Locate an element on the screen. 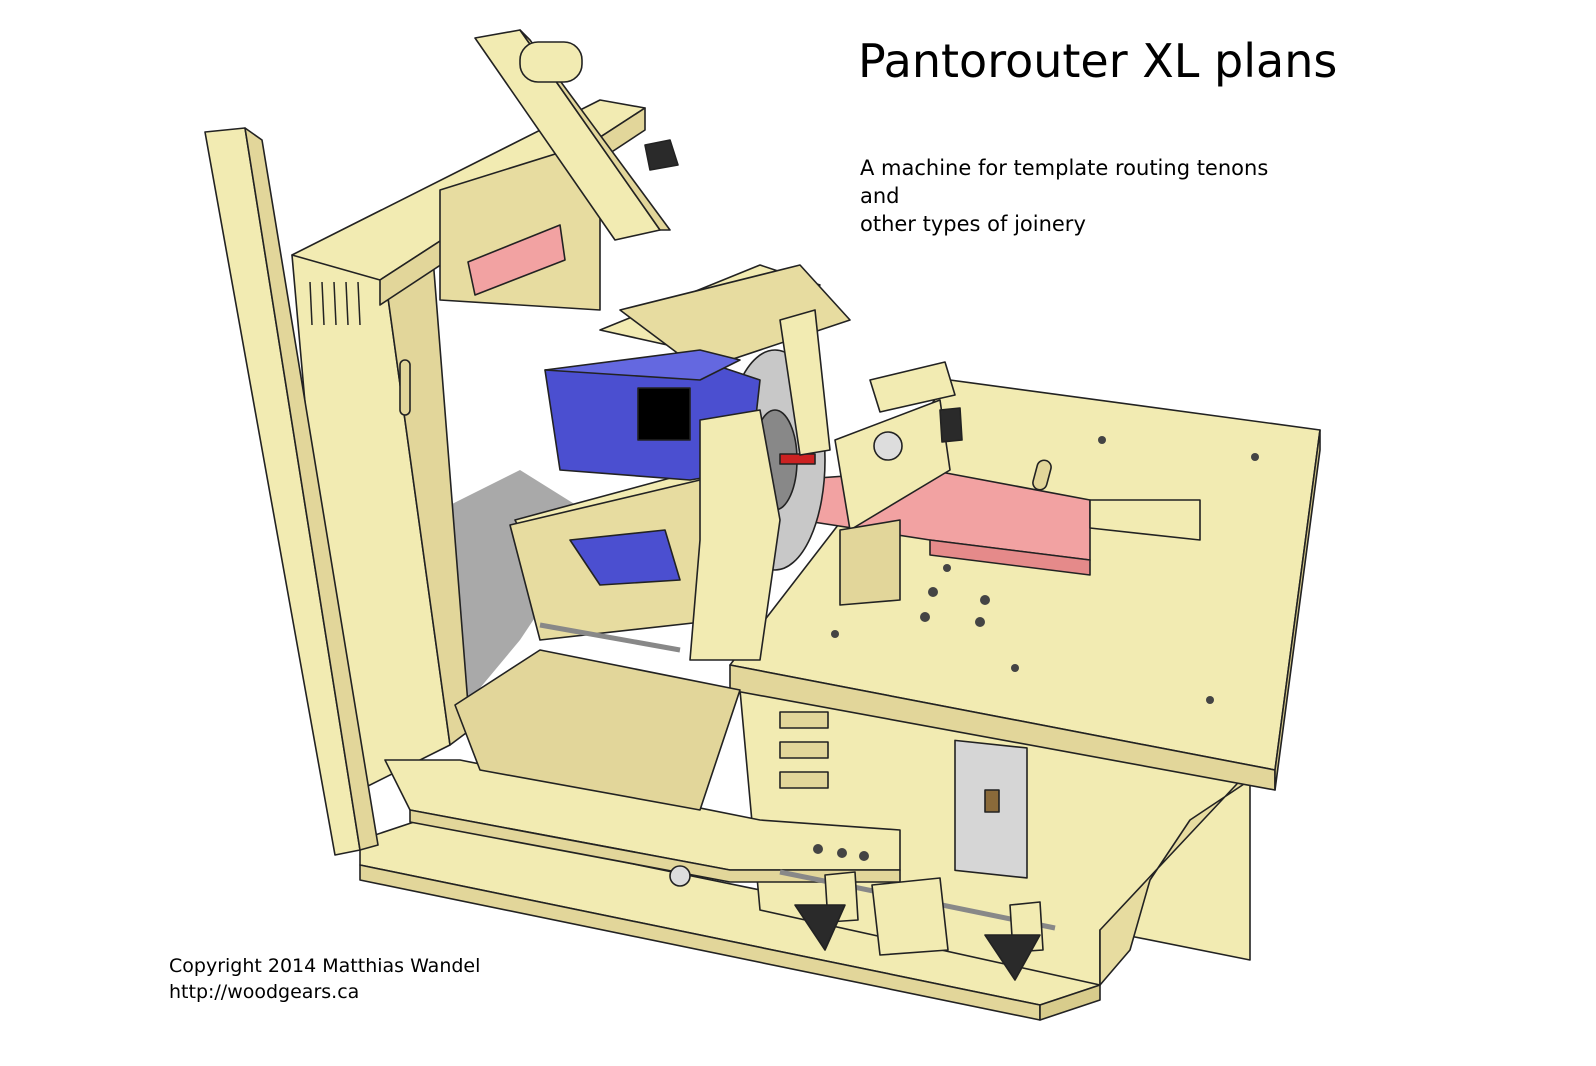 This screenshot has width=1596, height=1066. guide-rod-lower is located at coordinates (610, 637).